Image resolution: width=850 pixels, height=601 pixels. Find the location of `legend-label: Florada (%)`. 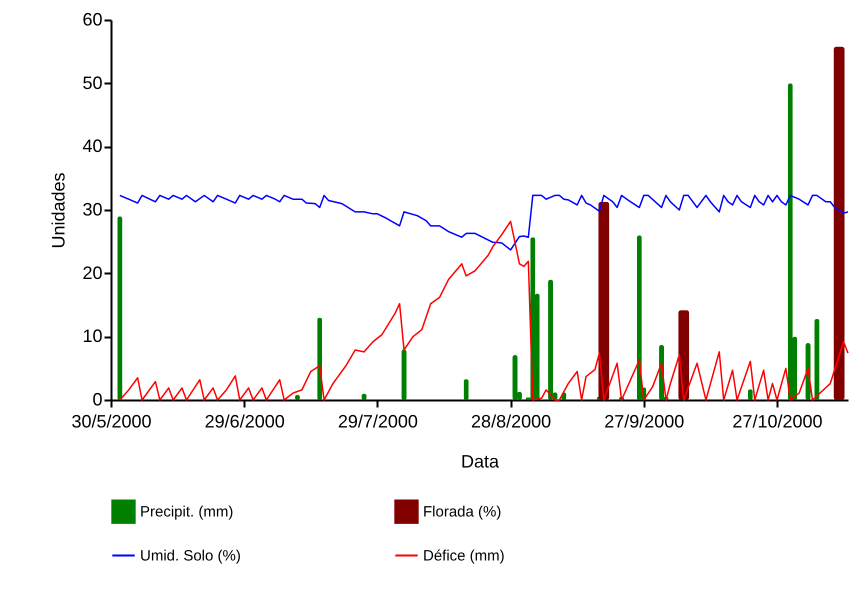

legend-label: Florada (%) is located at coordinates (462, 512).